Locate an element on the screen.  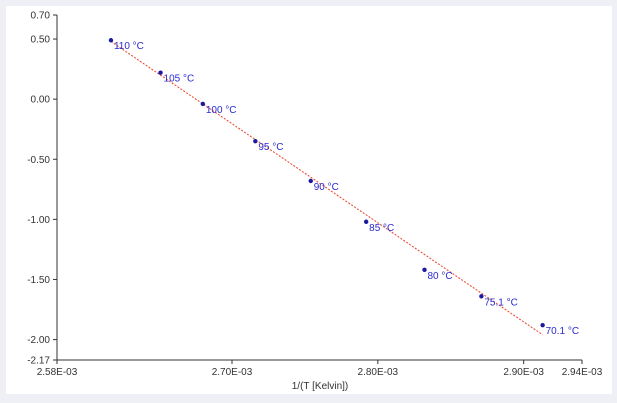
y-tick-label: -1.50 is located at coordinates (38, 280).